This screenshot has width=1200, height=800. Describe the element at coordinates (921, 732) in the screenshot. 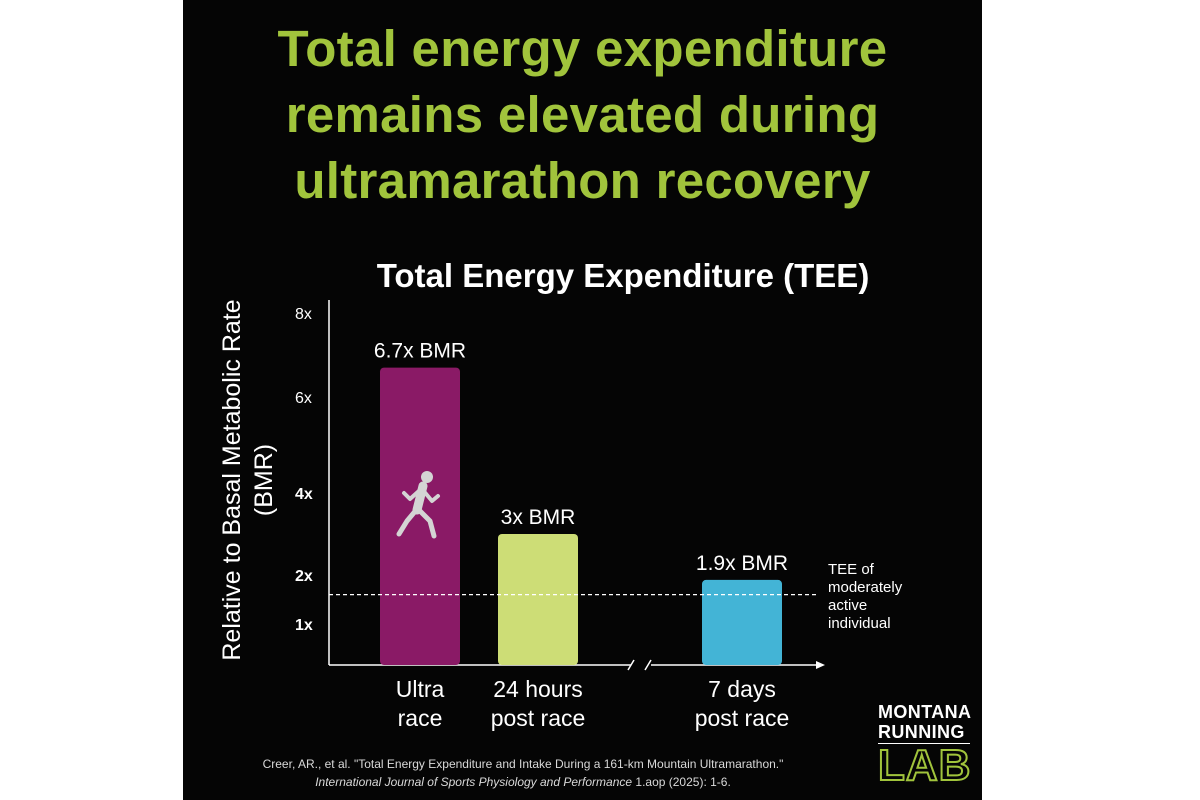

I see `logo-line-running: RUNNING` at that location.